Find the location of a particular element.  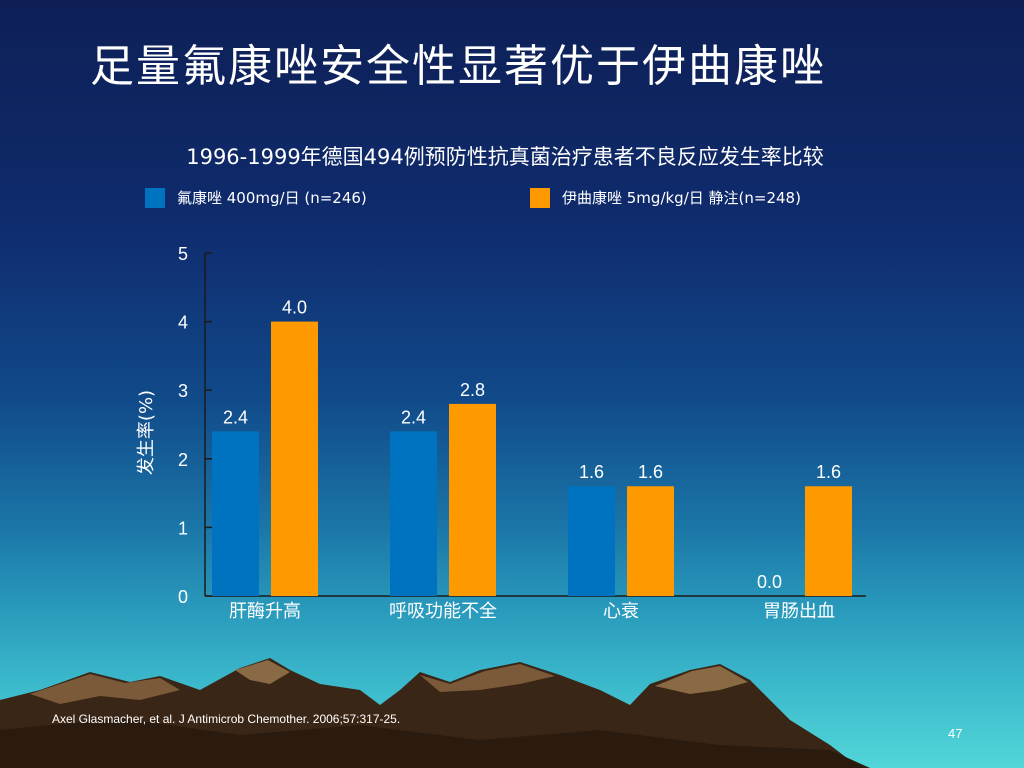

data-label: 0.0 is located at coordinates (769, 582).